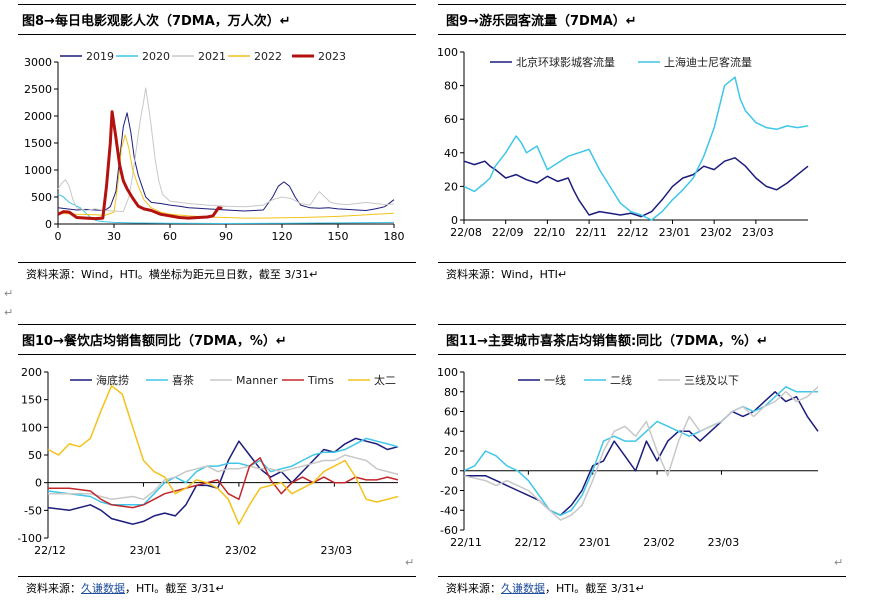 This screenshot has height=605, width=869. What do you see at coordinates (320, 380) in the screenshot?
I see `legend-label: Tims` at bounding box center [320, 380].